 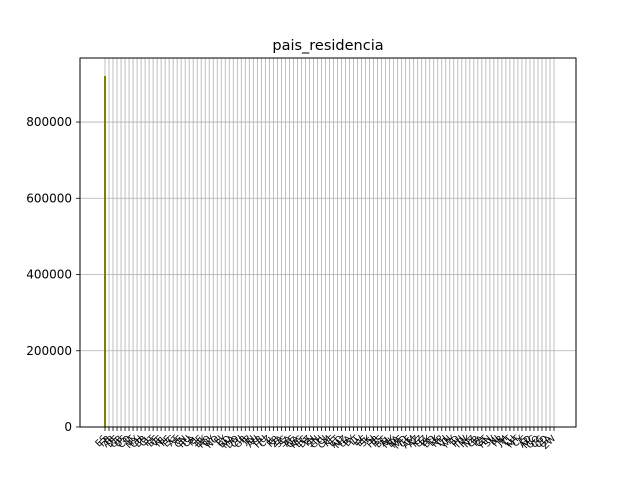 I want to click on y-tick-label: 800000, so click(x=49, y=122).